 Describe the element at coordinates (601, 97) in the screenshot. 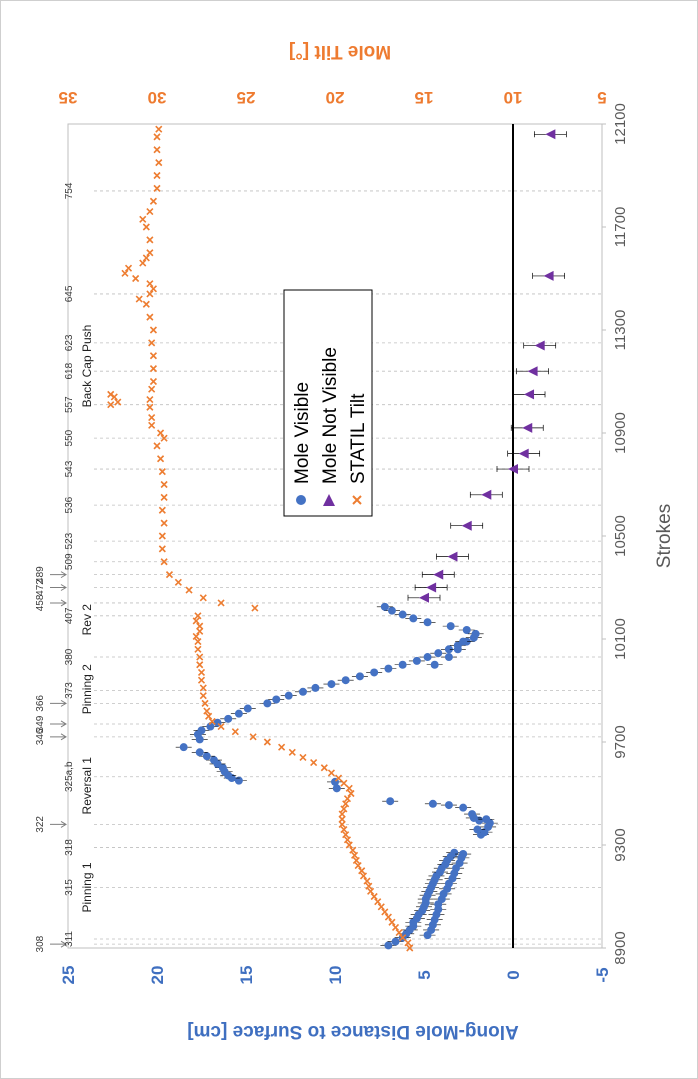

I see `y-right-tick-label-0: 5` at that location.